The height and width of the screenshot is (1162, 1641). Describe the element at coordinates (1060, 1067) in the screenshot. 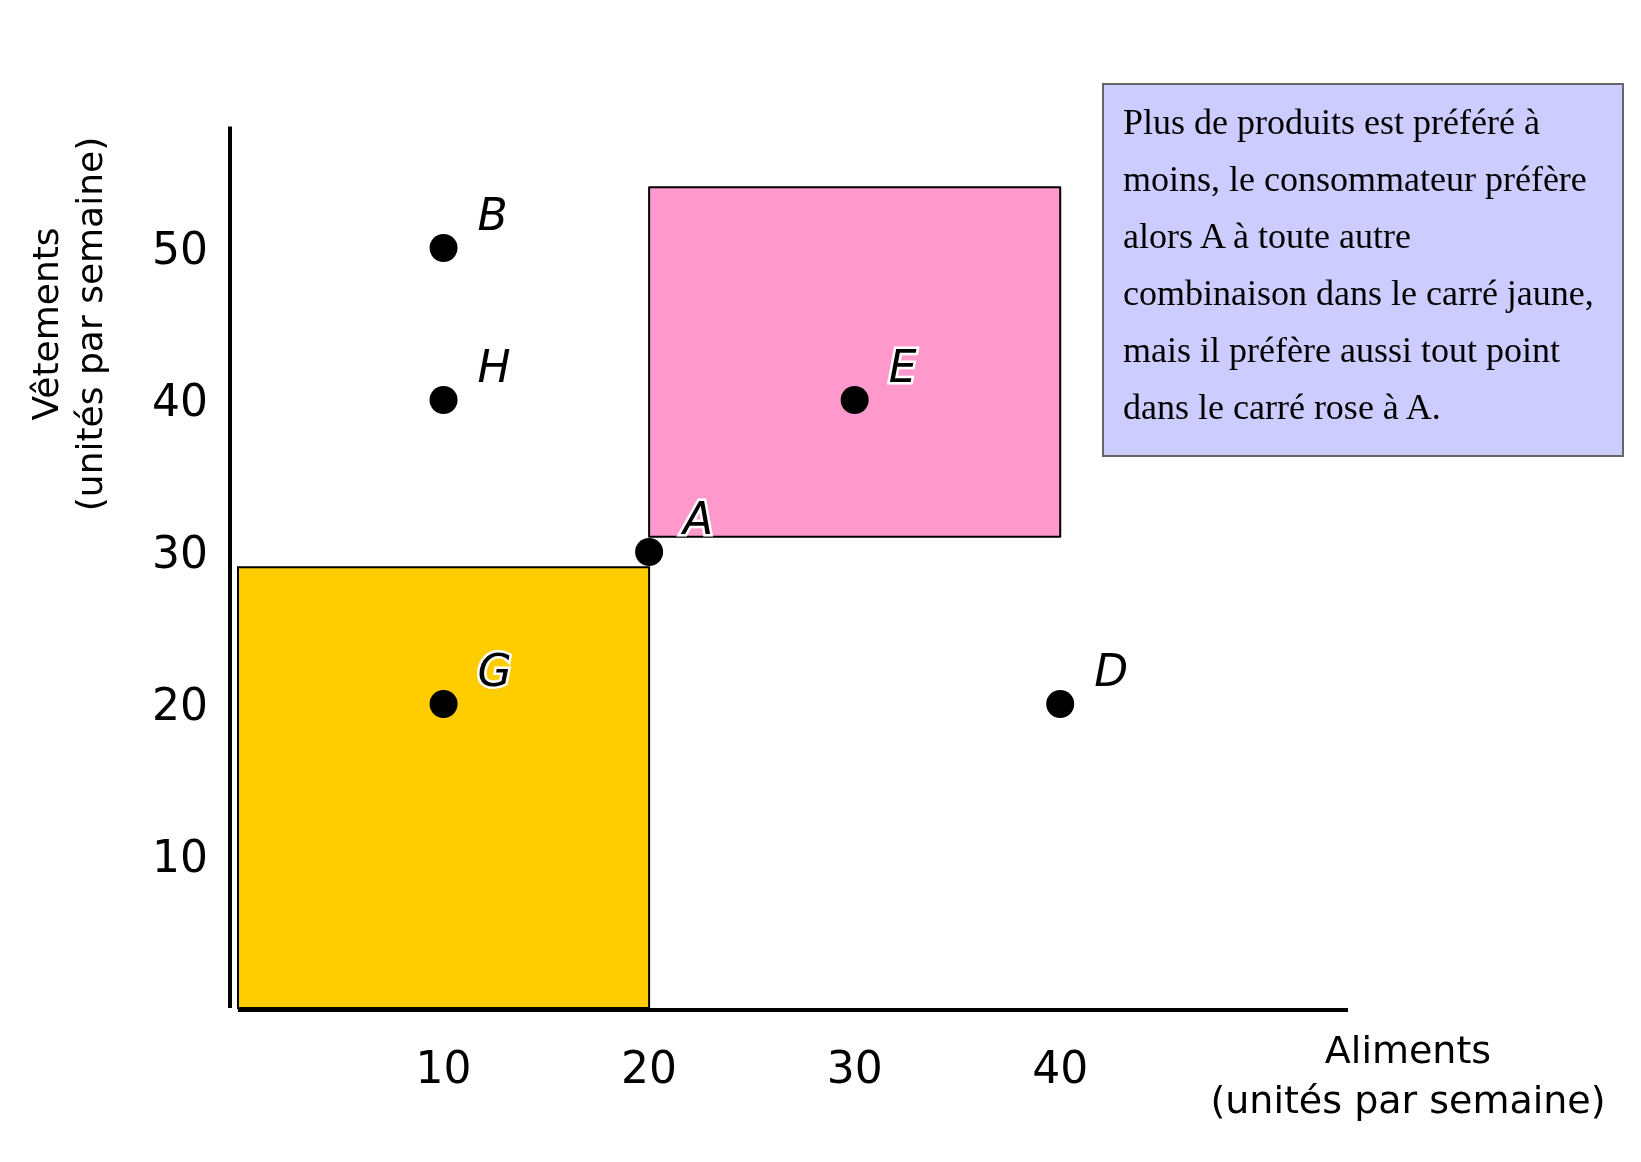

I see `x-tick-label: 40` at that location.